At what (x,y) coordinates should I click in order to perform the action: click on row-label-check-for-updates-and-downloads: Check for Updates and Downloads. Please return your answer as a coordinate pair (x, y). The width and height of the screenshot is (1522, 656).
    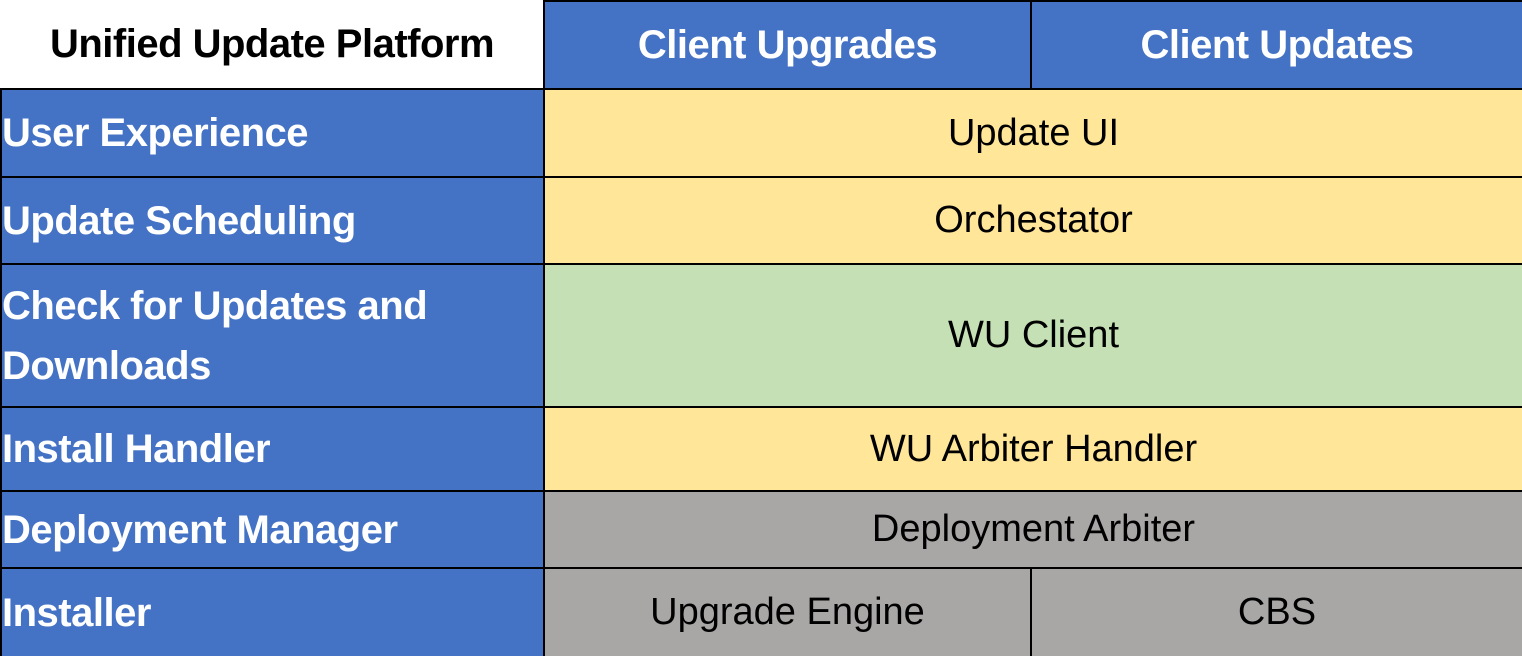
    Looking at the image, I should click on (272, 335).